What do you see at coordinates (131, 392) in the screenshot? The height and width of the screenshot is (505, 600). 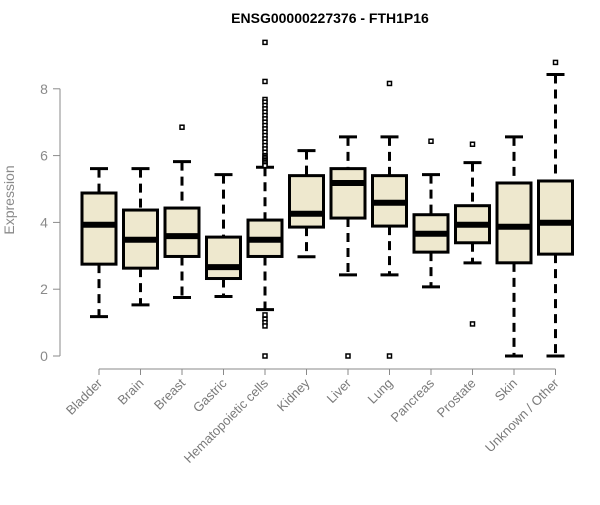 I see `x-tick-label: Brain` at bounding box center [131, 392].